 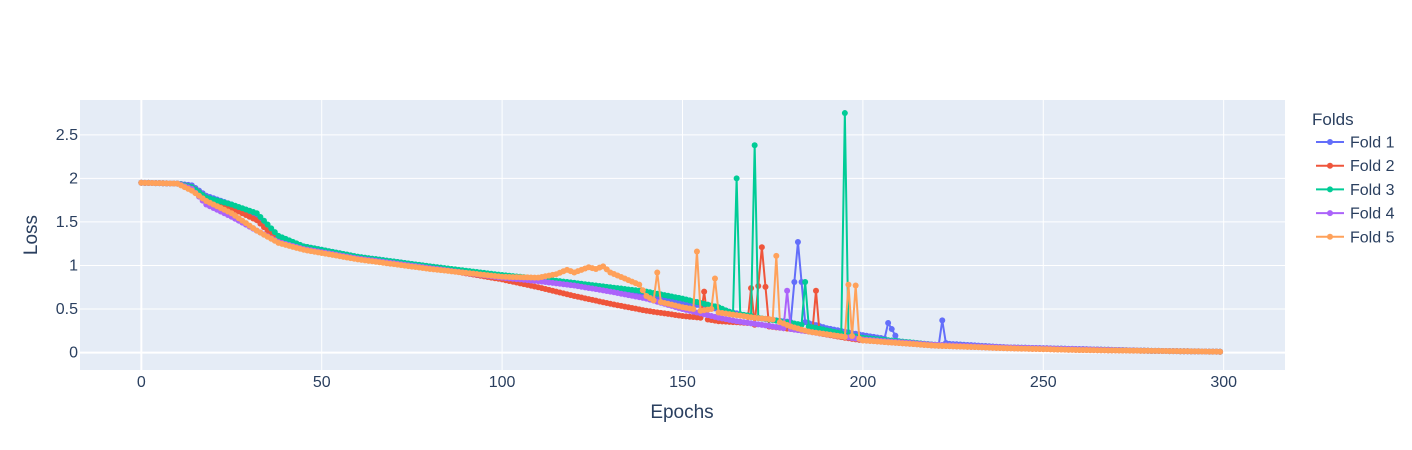 I want to click on x-tick-label: 300, so click(x=1223, y=382).